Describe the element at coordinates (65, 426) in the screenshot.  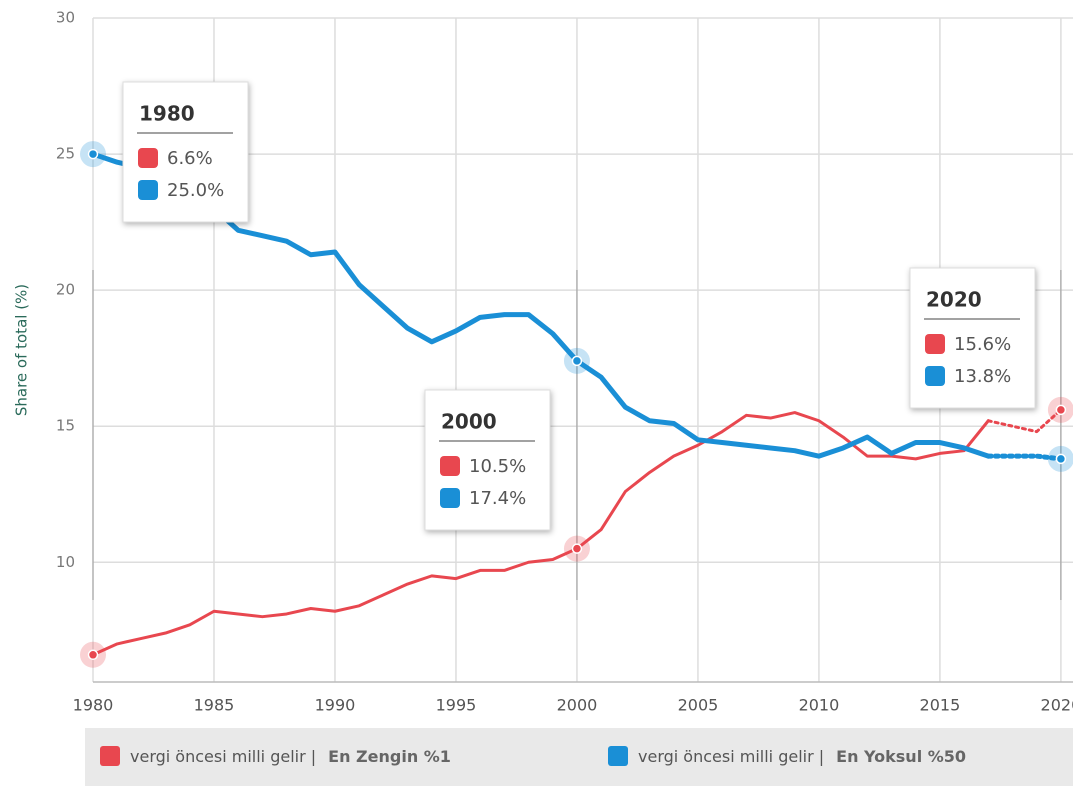
I see `y-tick-label: 15` at that location.